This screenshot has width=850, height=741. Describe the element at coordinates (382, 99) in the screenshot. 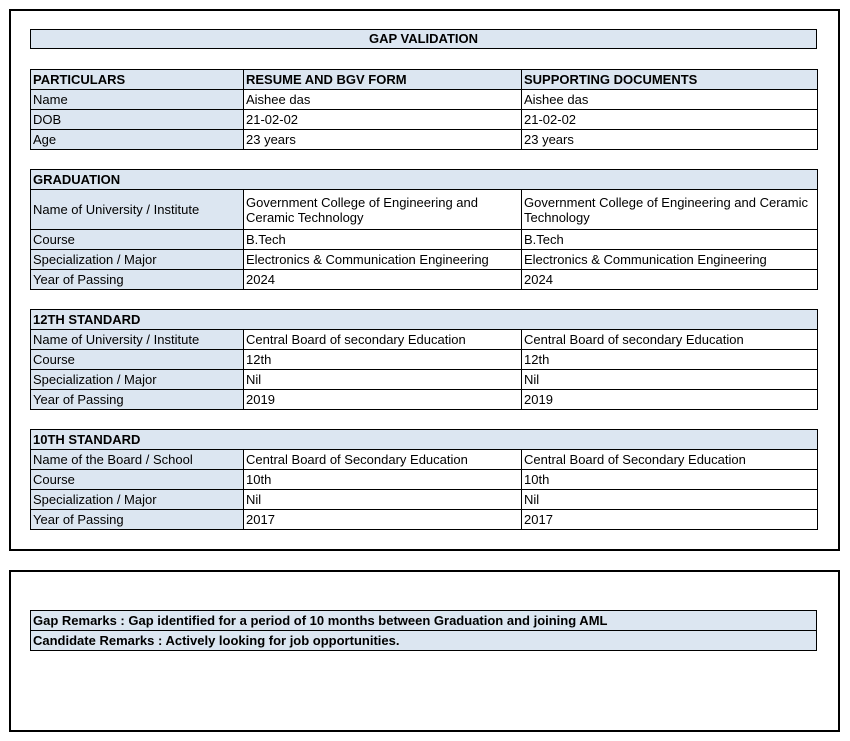

I see `resume-value: Aishee das` at that location.